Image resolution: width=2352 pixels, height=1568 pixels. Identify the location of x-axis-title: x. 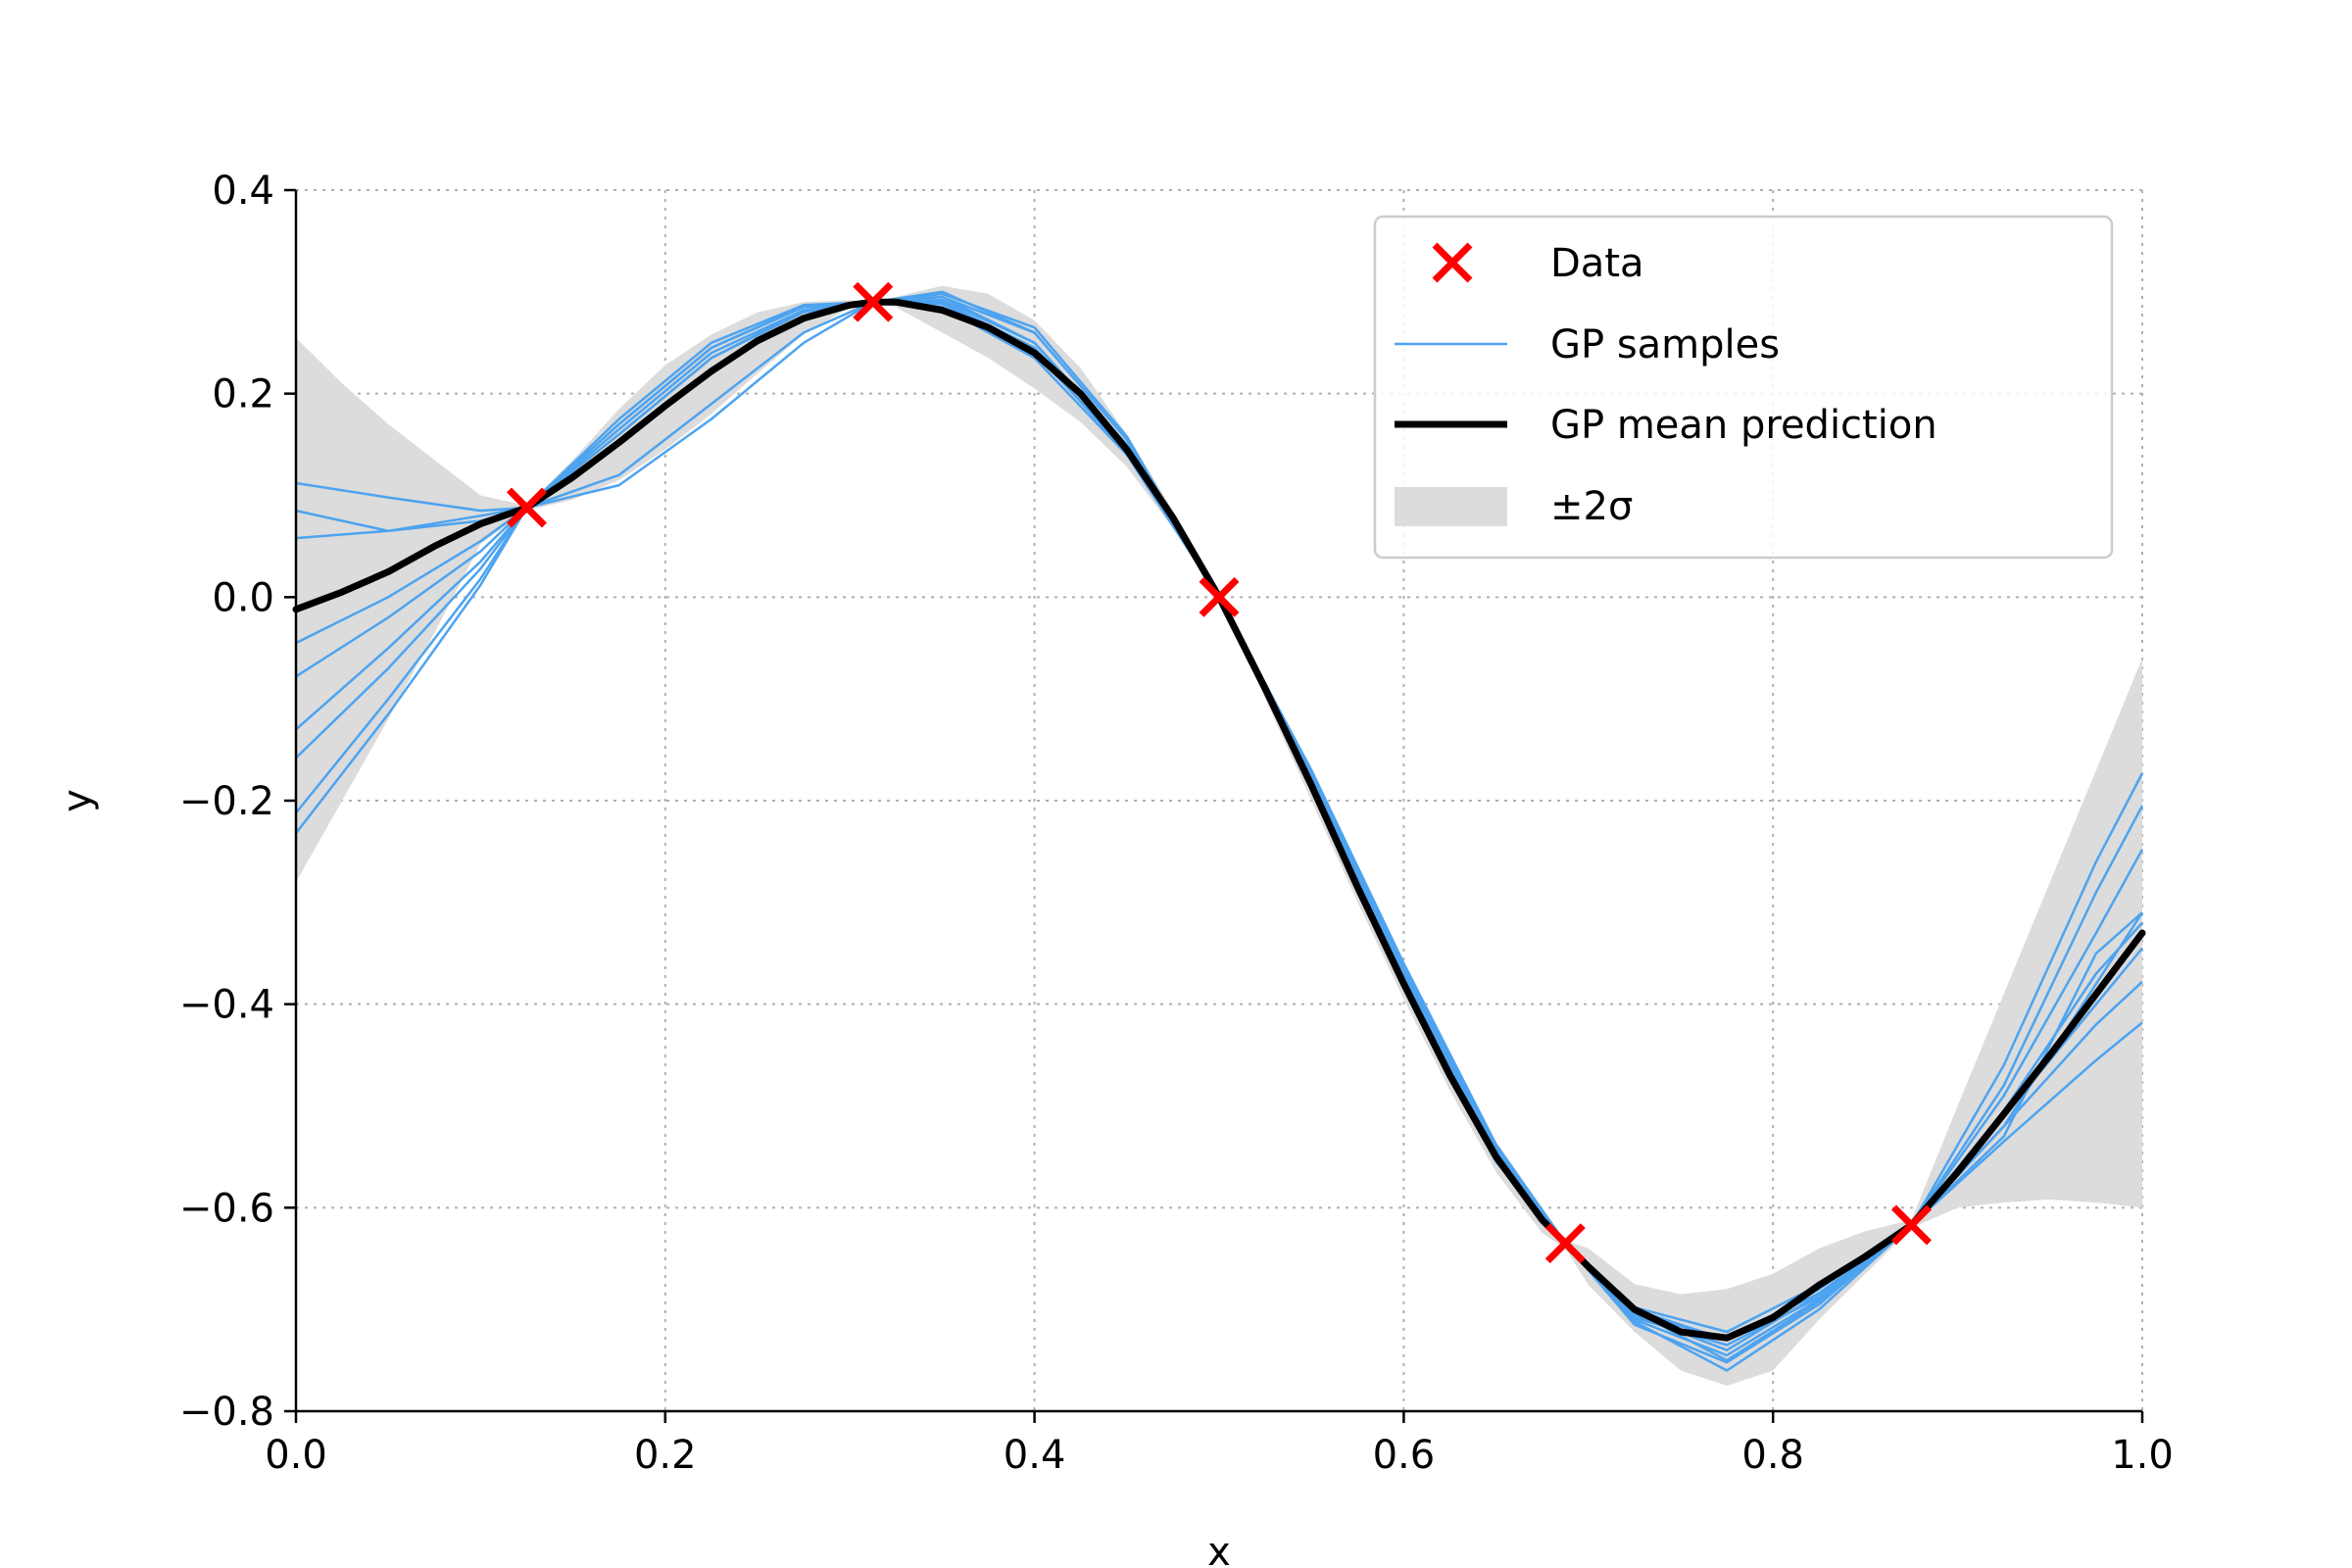
(1219, 1549).